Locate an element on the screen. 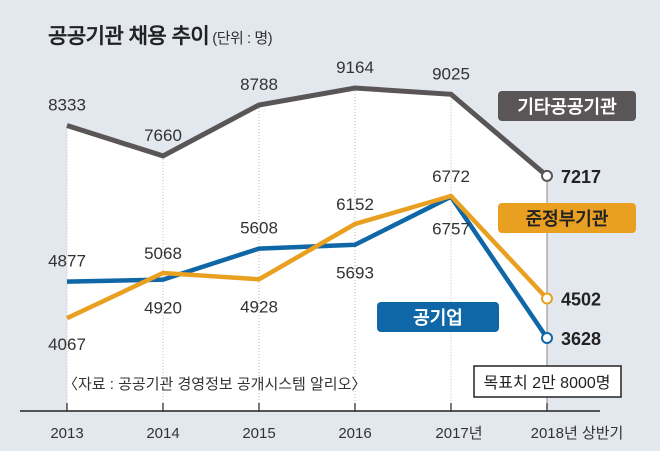  legend-label: 준정부기관 is located at coordinates (567, 219).